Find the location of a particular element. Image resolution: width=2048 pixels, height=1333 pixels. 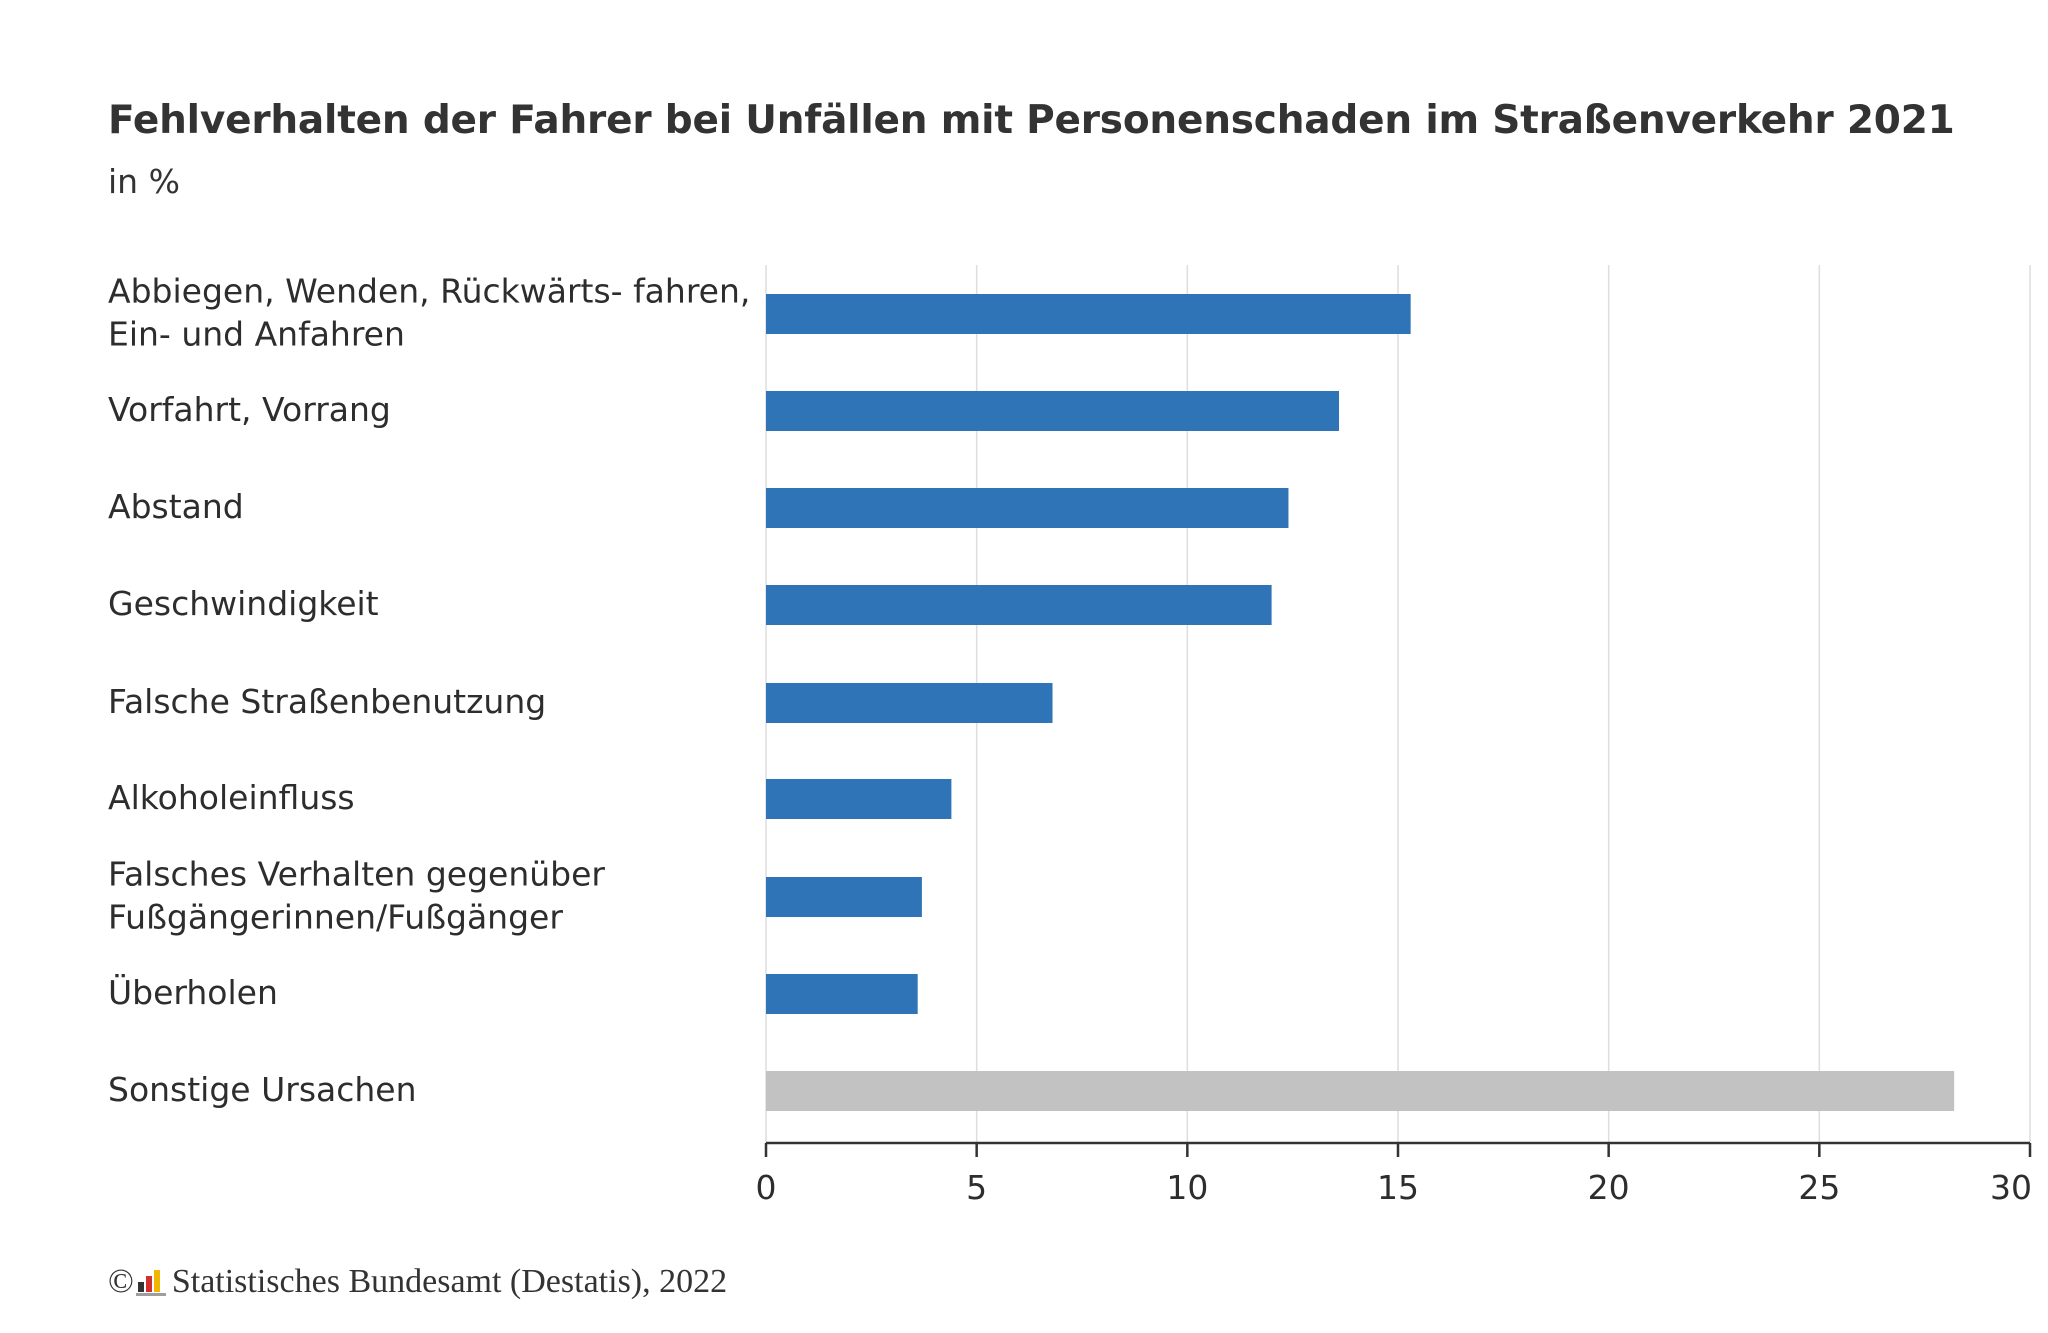

category-label-line: Geschwindigkeit is located at coordinates (243, 603).